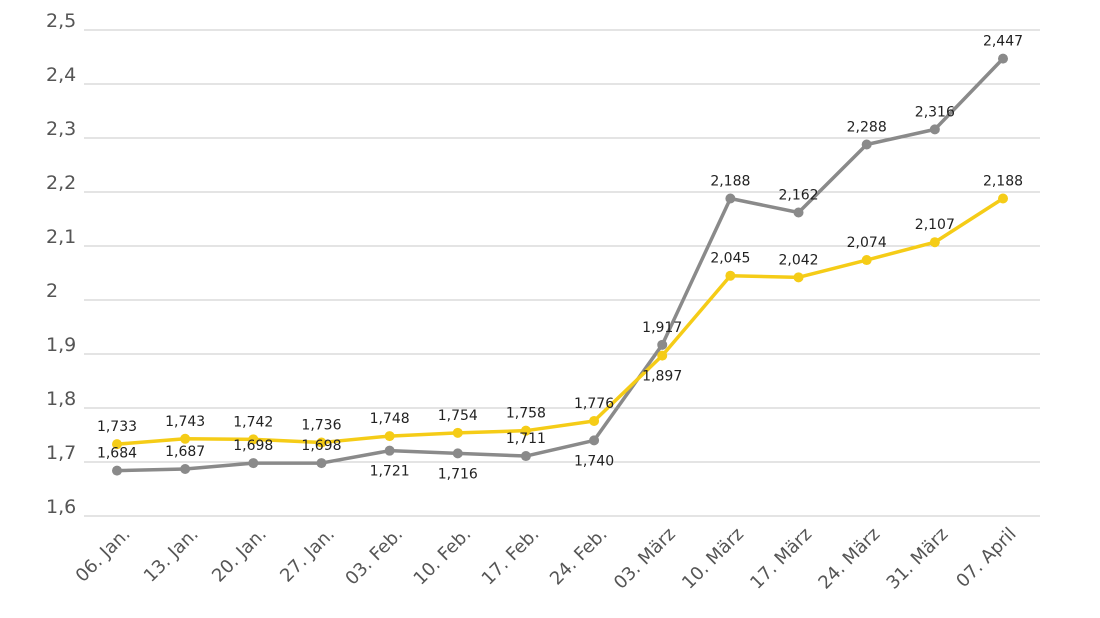 The height and width of the screenshot is (618, 1100). I want to click on data-label: 2,288, so click(867, 127).